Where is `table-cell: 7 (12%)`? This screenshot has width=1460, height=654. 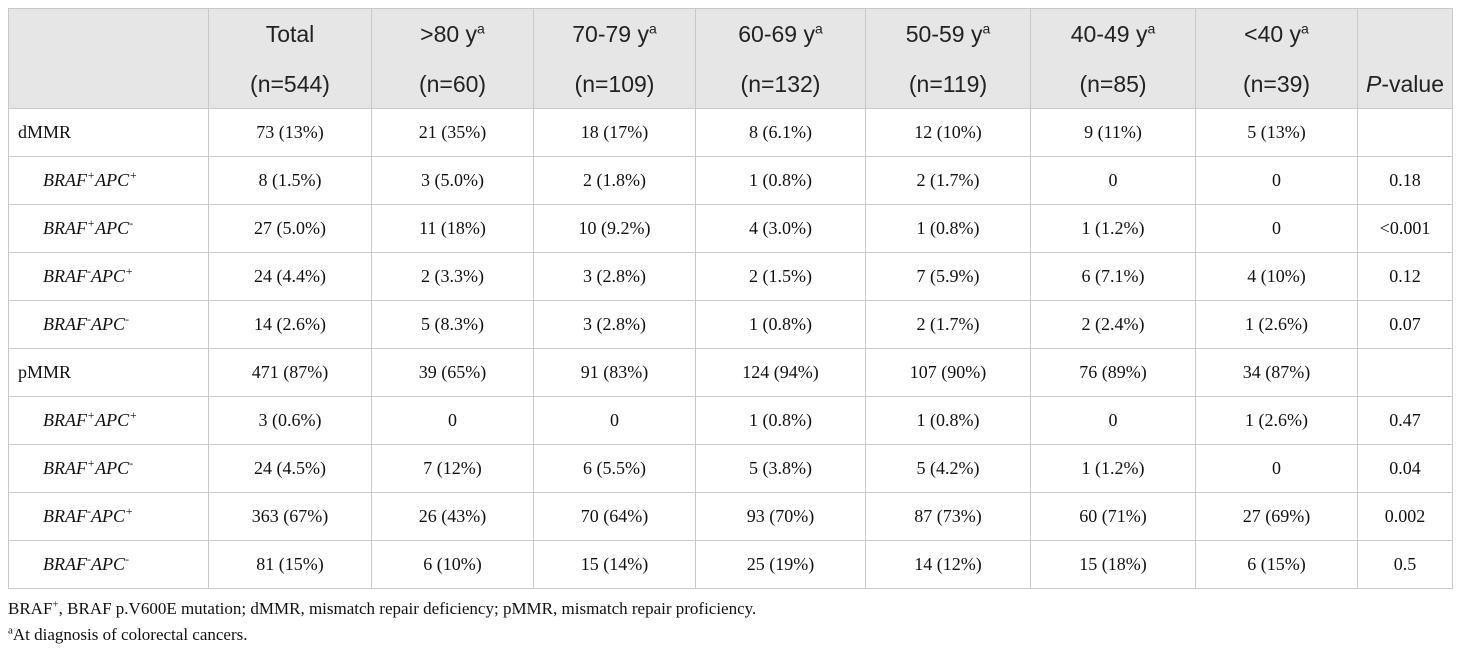
table-cell: 7 (12%) is located at coordinates (452, 468).